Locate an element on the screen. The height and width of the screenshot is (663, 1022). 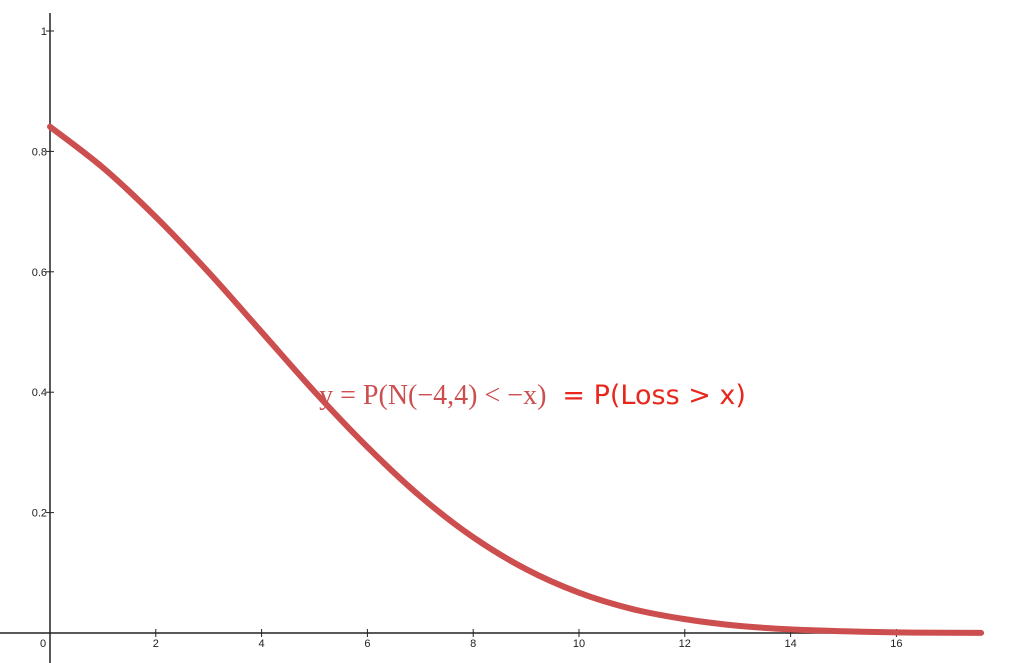
y-tick-label: 1 is located at coordinates (44, 32).